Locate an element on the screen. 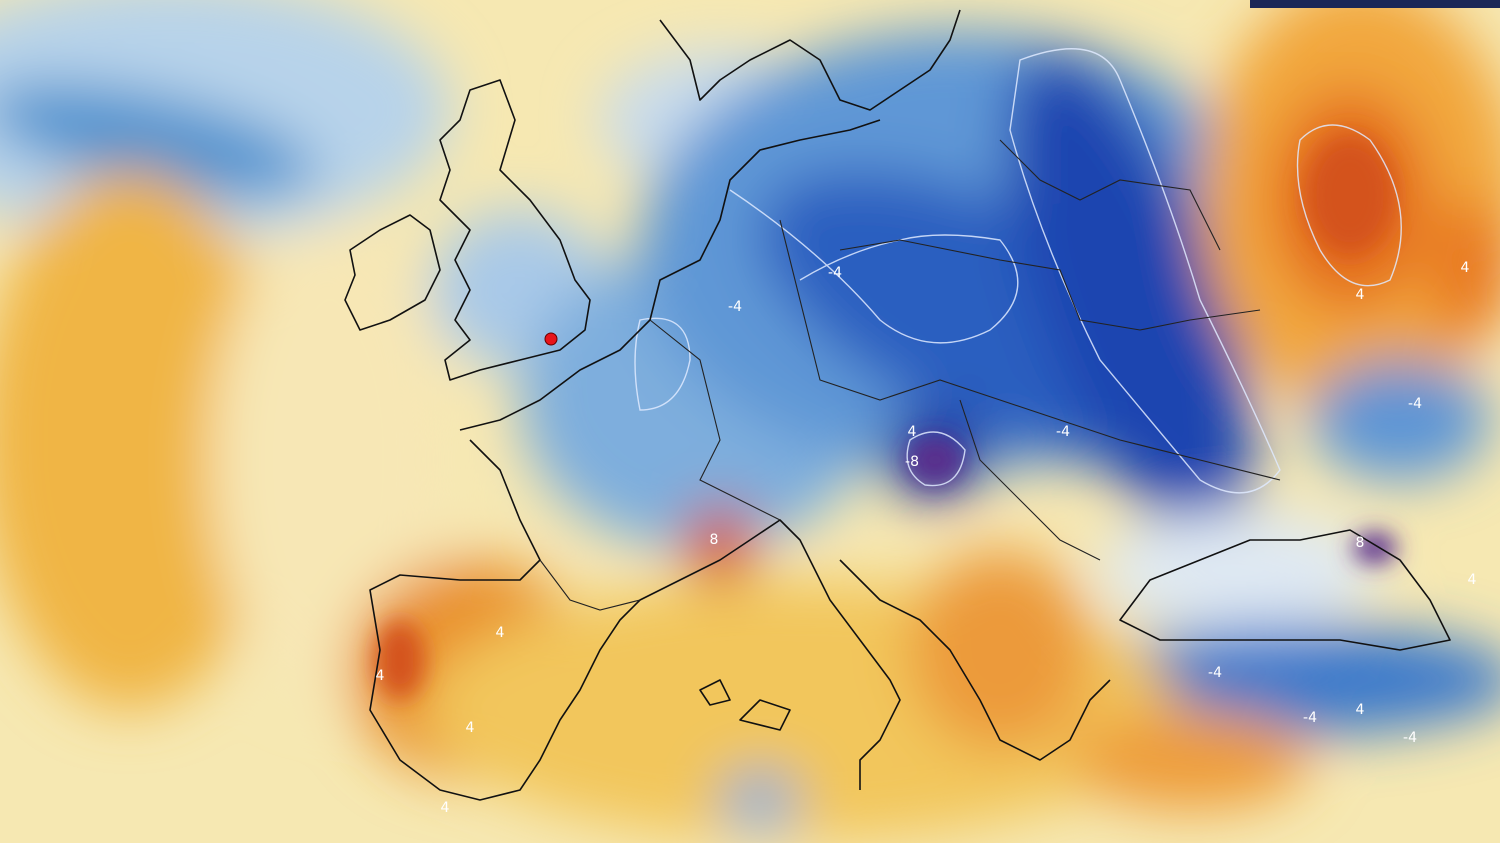  top-bar is located at coordinates (1375, 4).